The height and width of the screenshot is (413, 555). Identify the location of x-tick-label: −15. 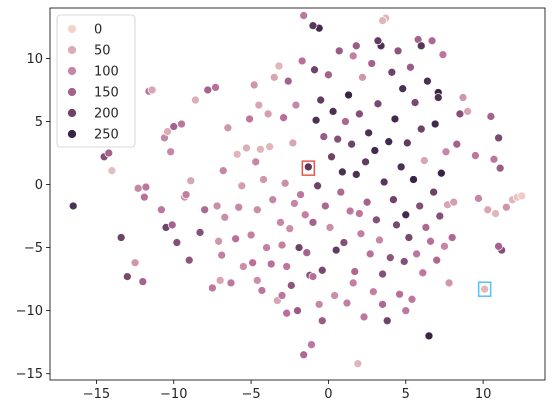
(96, 394).